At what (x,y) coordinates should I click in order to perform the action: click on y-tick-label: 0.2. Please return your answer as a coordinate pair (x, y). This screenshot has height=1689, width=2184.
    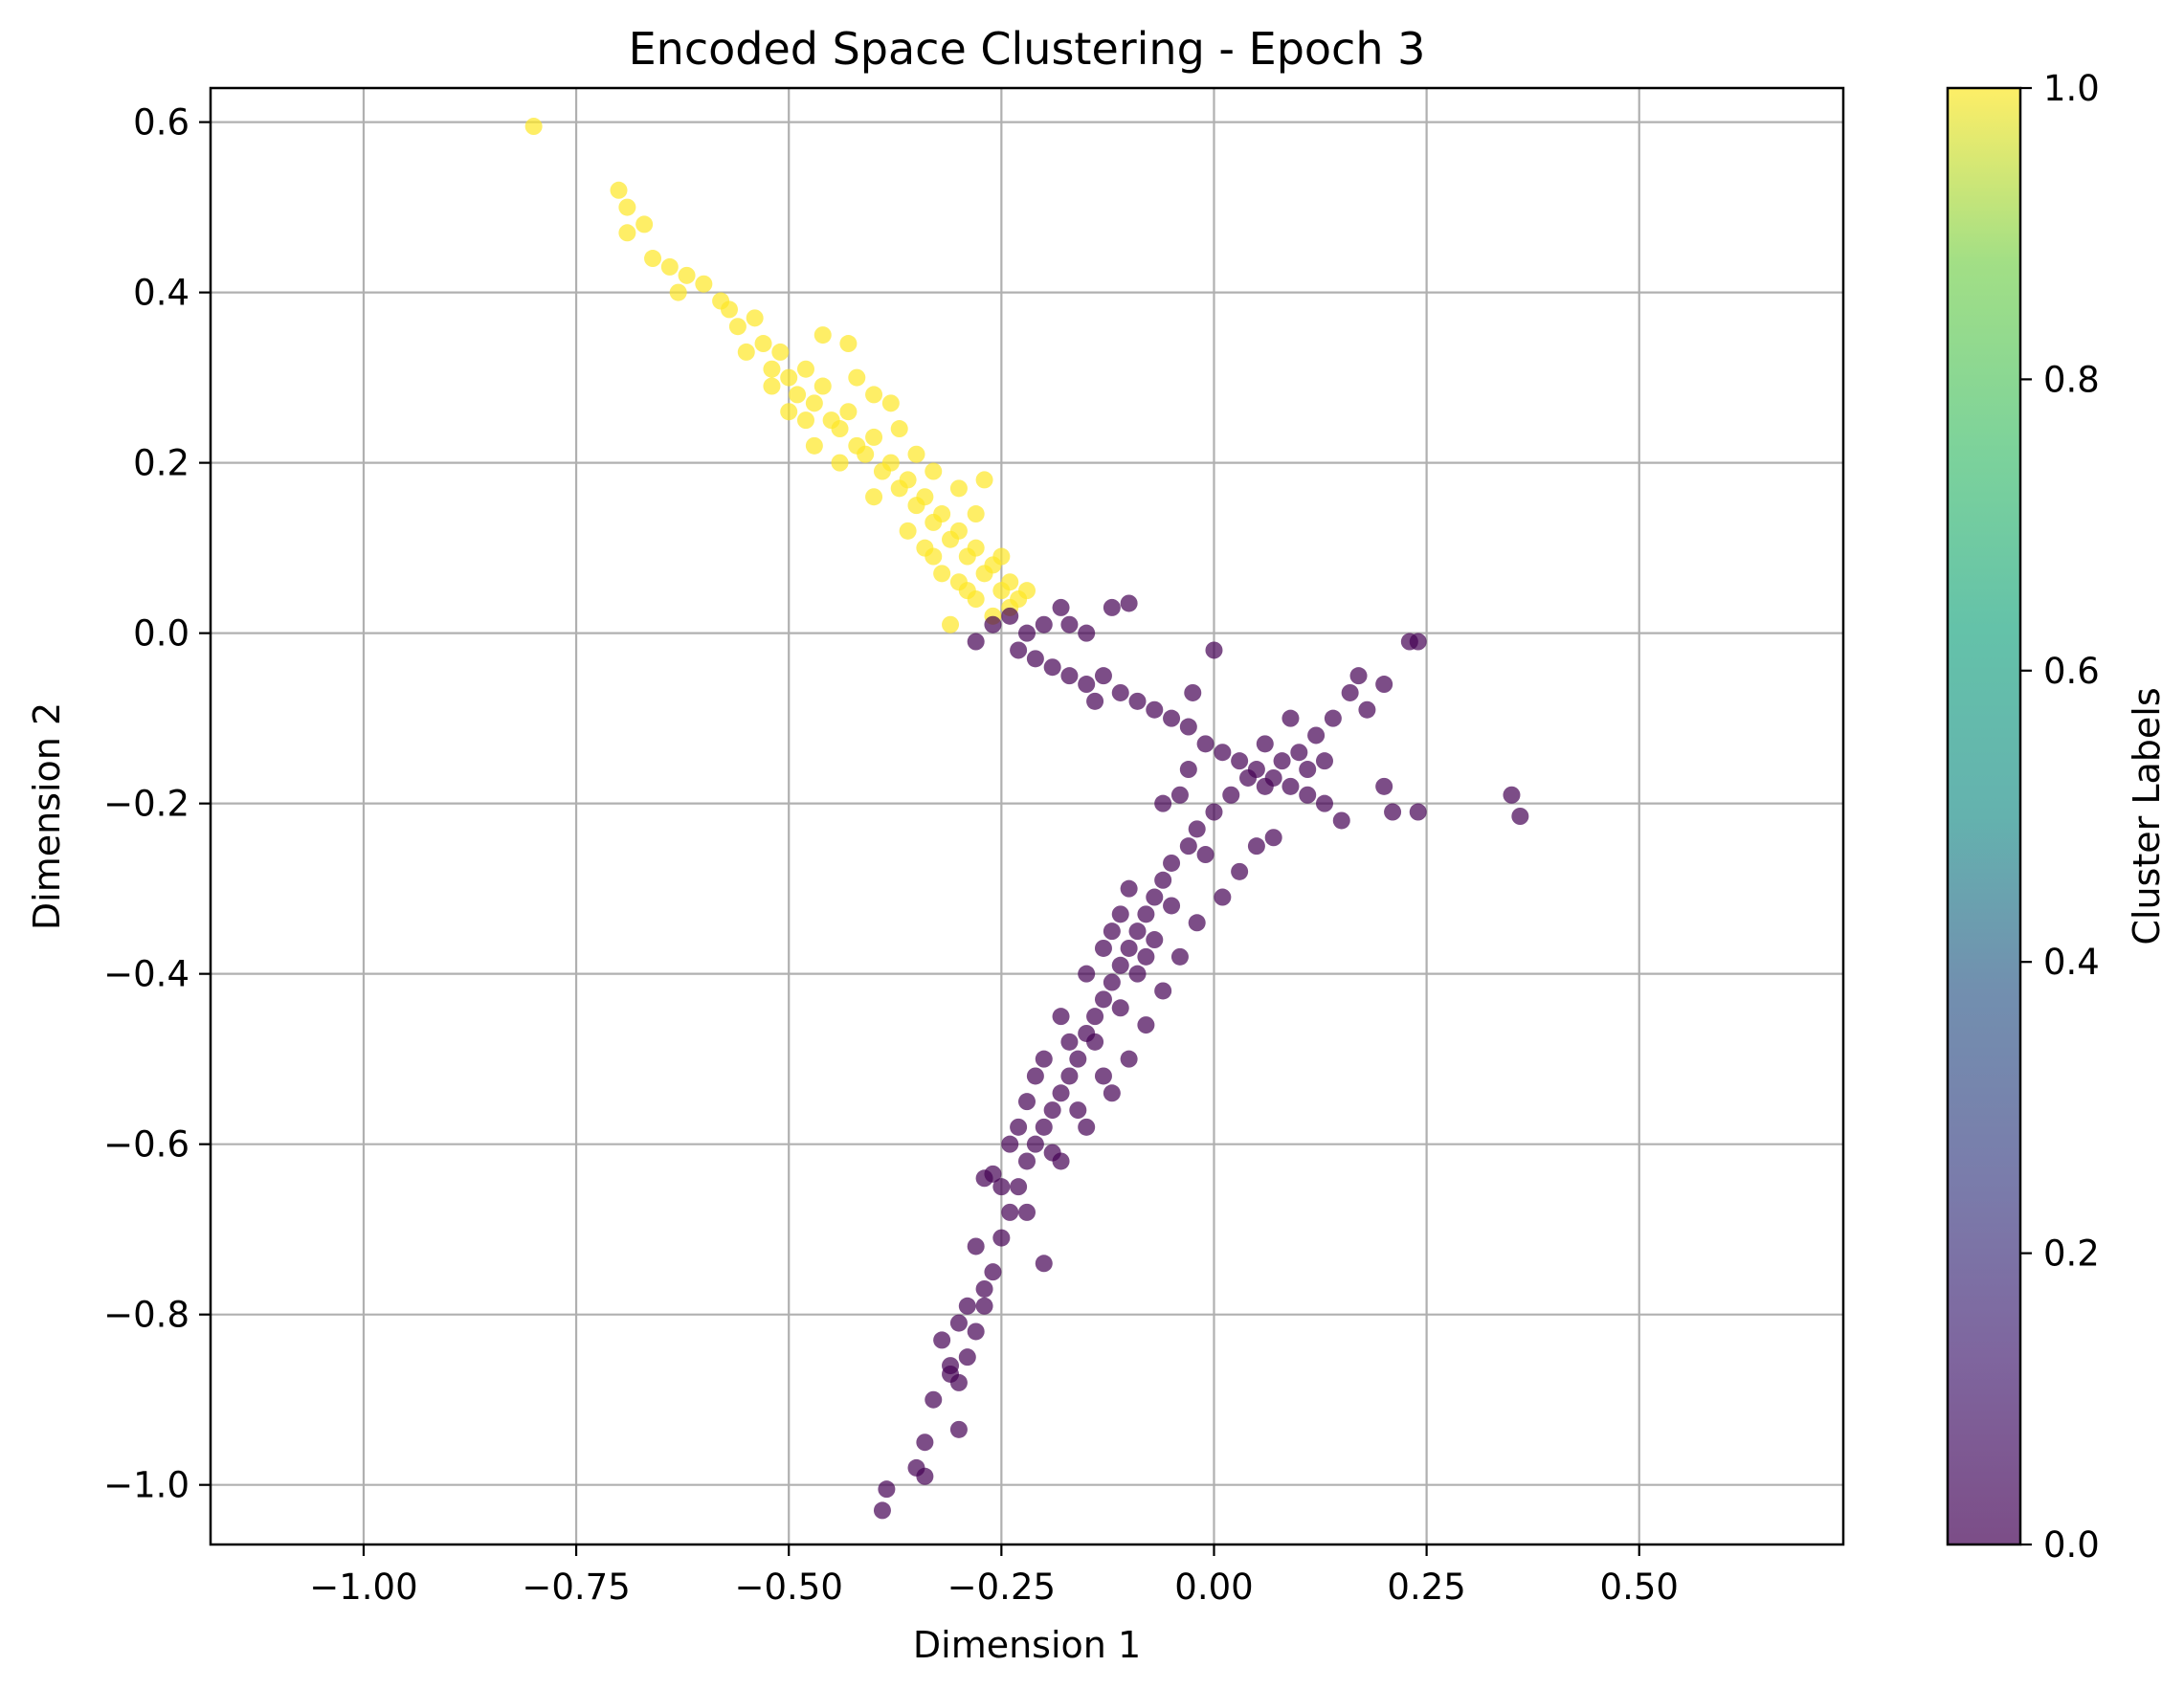
    Looking at the image, I should click on (161, 463).